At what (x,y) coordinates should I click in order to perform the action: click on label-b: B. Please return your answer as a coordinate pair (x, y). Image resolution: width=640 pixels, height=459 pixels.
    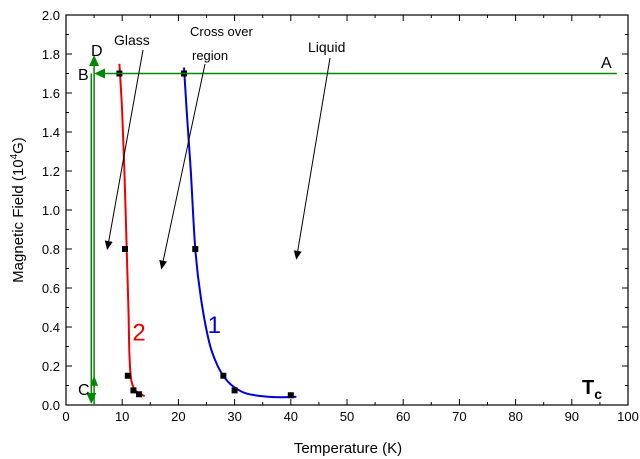
    Looking at the image, I should click on (83, 75).